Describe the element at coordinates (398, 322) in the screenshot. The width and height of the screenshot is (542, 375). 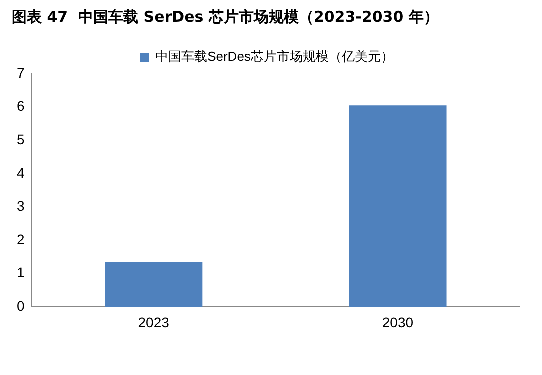
I see `x-tick-label: 2030` at that location.